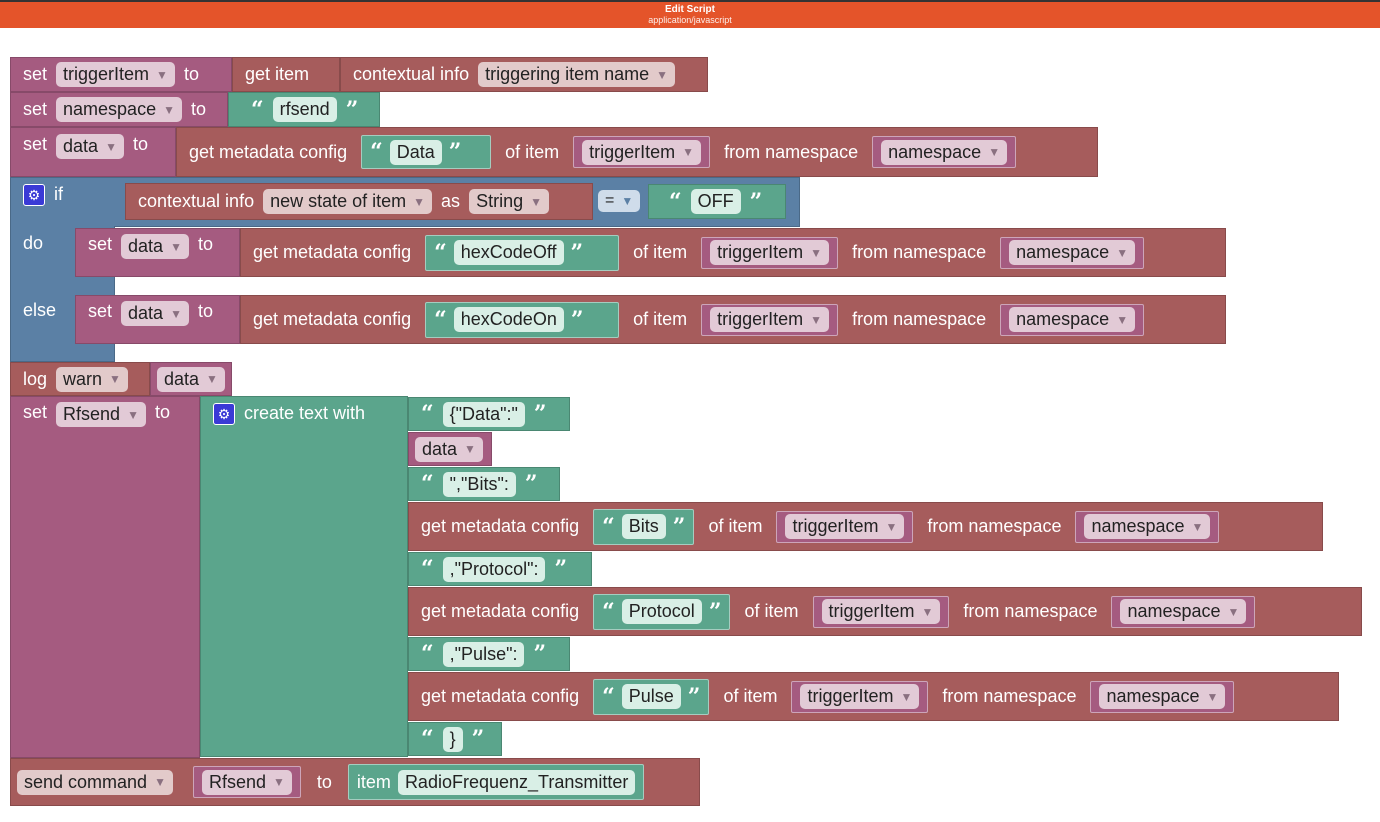 Image resolution: width=1380 pixels, height=822 pixels. I want to click on text-field: ,"Protocol":, so click(494, 569).